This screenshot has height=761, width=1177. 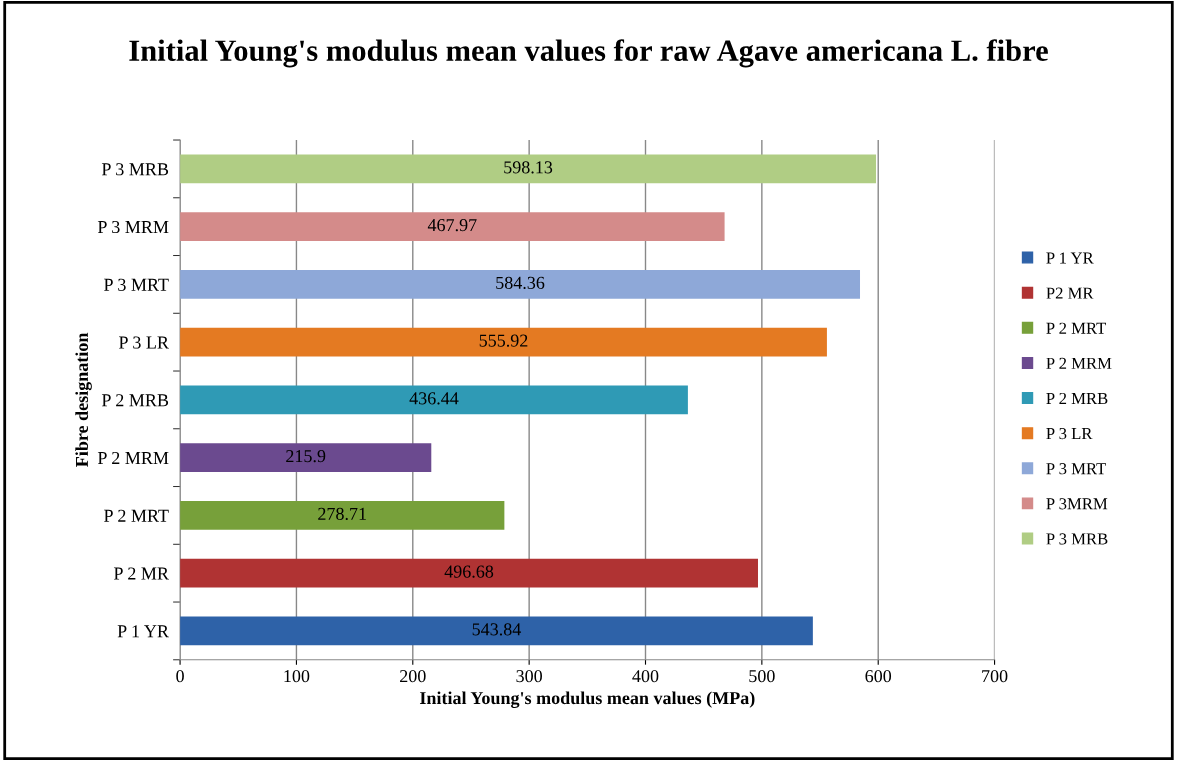 I want to click on y-tick-label: P 2 MRT, so click(x=136, y=515).